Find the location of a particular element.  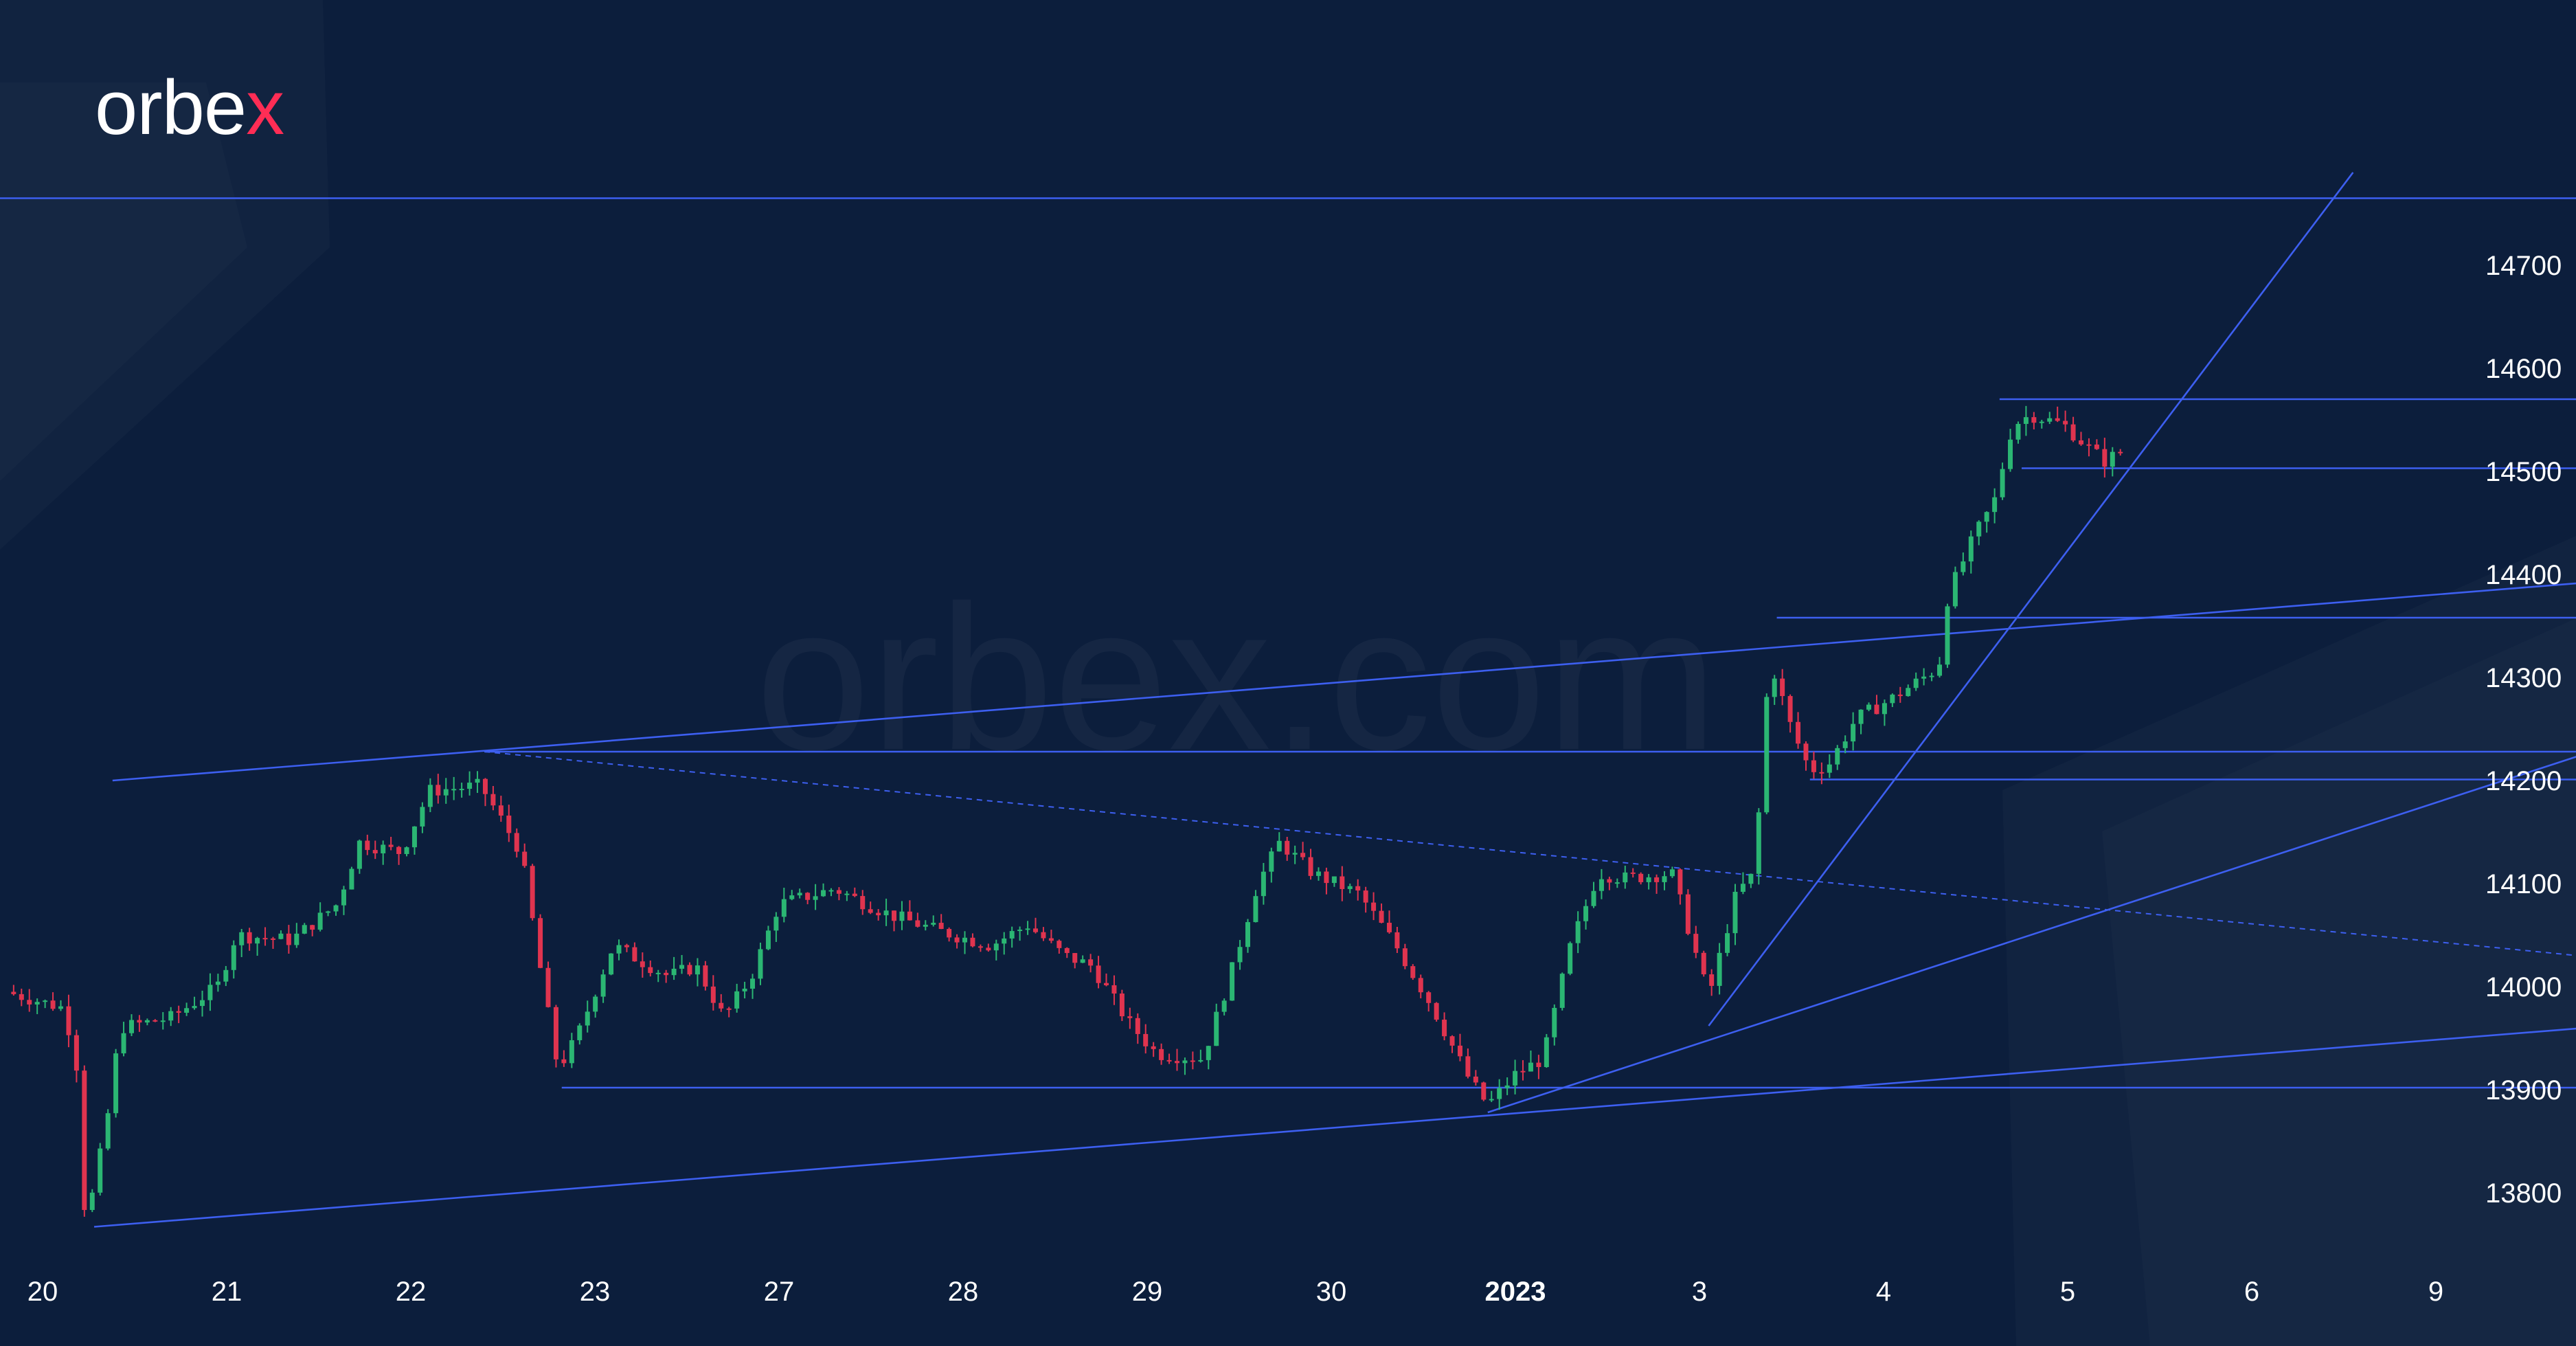

y-tick-label: 14300 is located at coordinates (2523, 678).